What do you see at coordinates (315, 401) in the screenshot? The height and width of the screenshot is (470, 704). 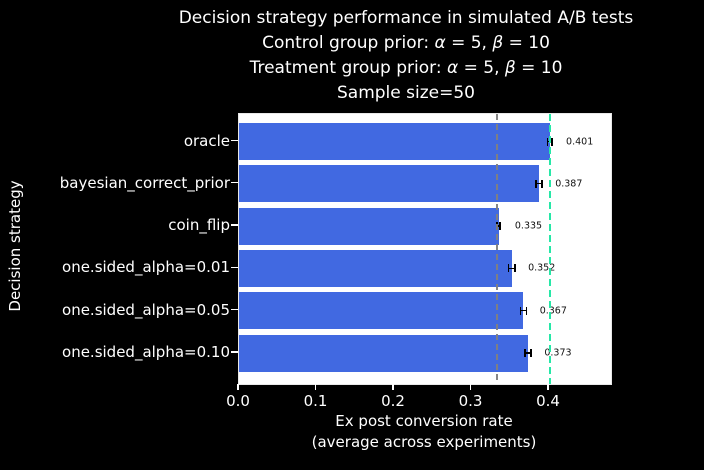 I see `x-tick-label: 0.1` at bounding box center [315, 401].